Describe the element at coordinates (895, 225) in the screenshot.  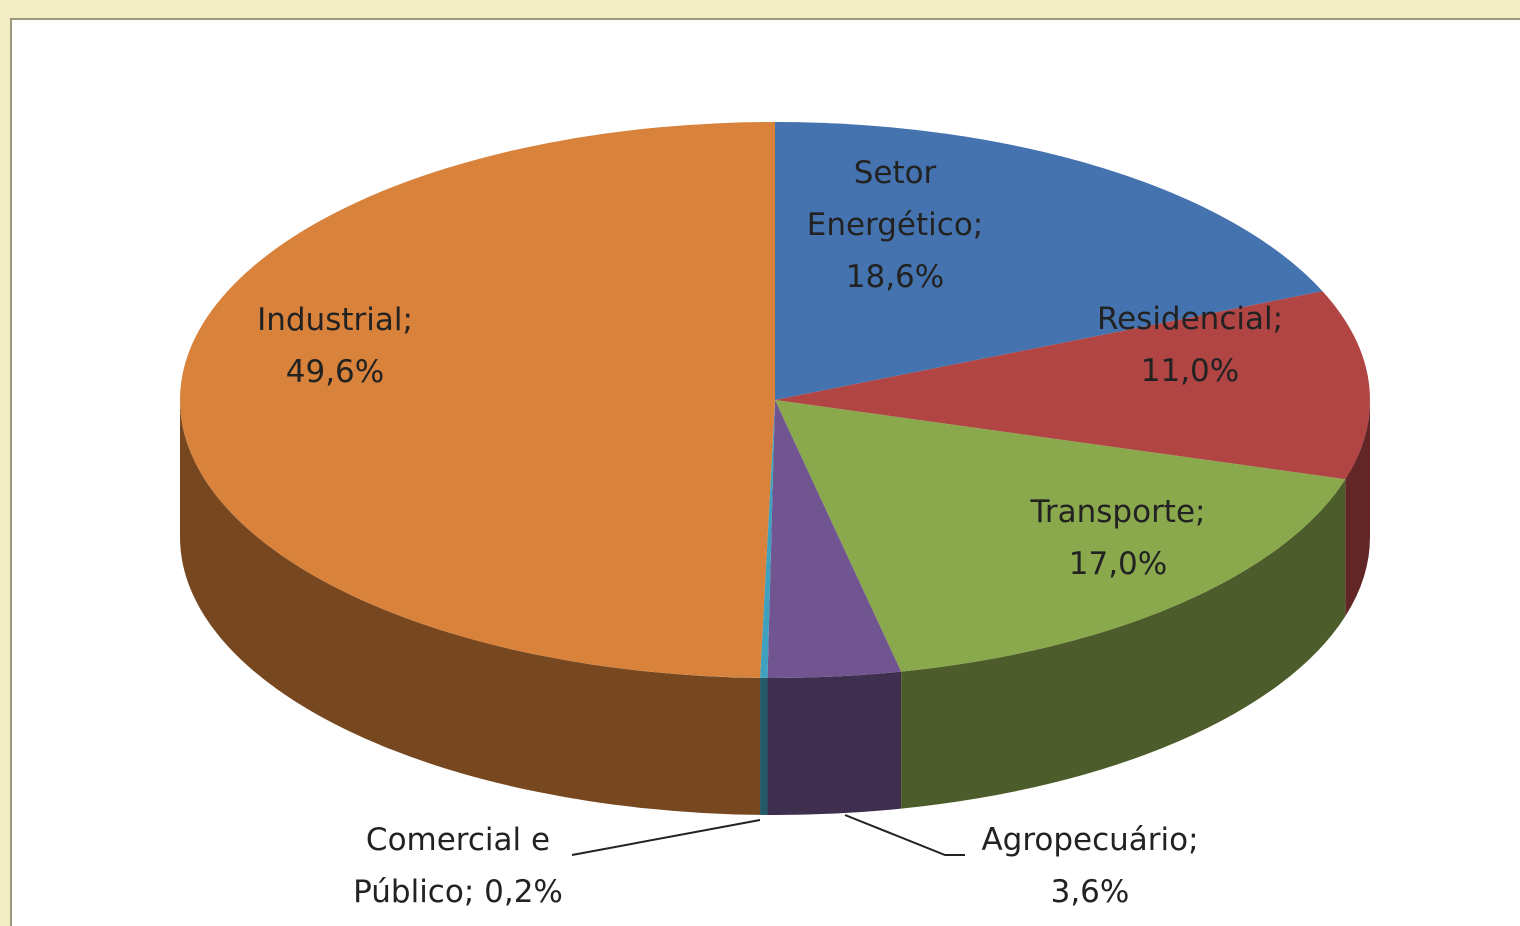
I see `data-label: Setor Energético; 18,6%` at that location.